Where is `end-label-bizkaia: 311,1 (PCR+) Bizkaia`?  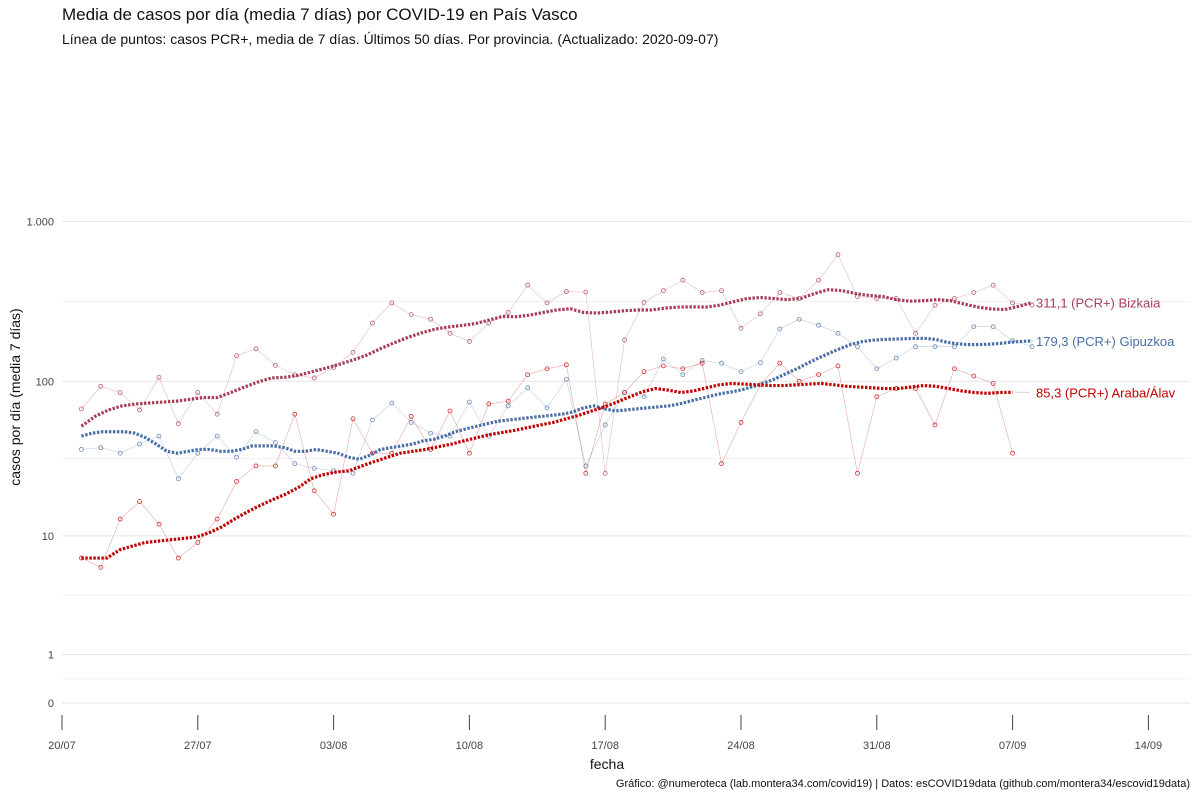
end-label-bizkaia: 311,1 (PCR+) Bizkaia is located at coordinates (1098, 303).